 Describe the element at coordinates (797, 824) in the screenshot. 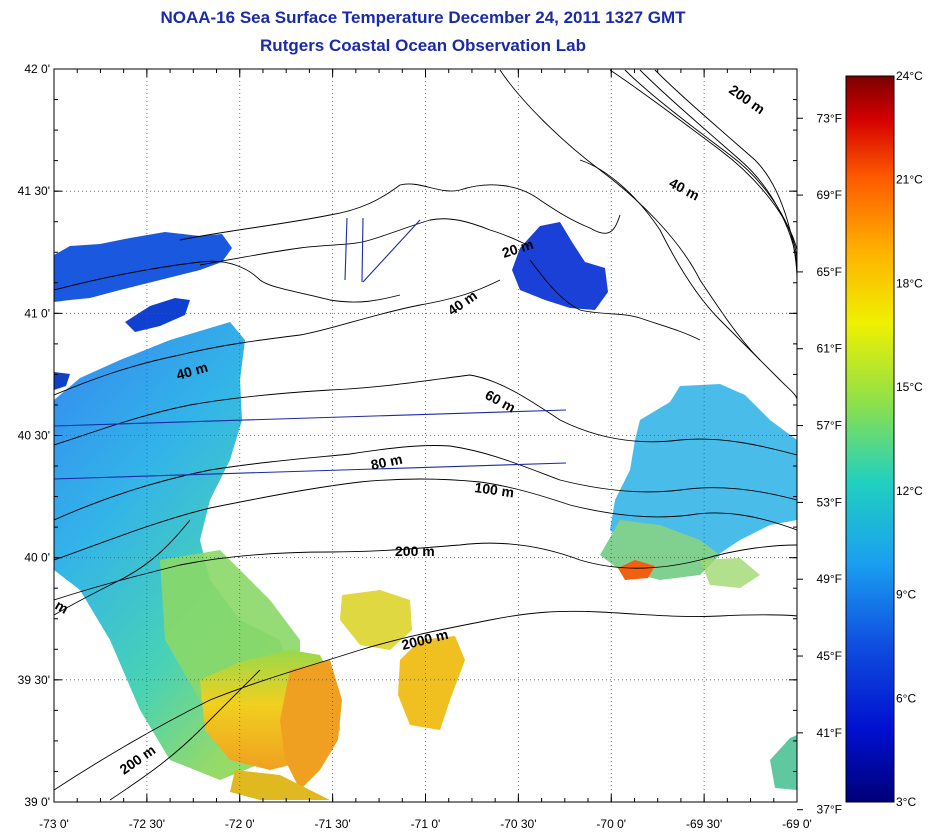

I see `lon-tick-label: -69 0'` at that location.